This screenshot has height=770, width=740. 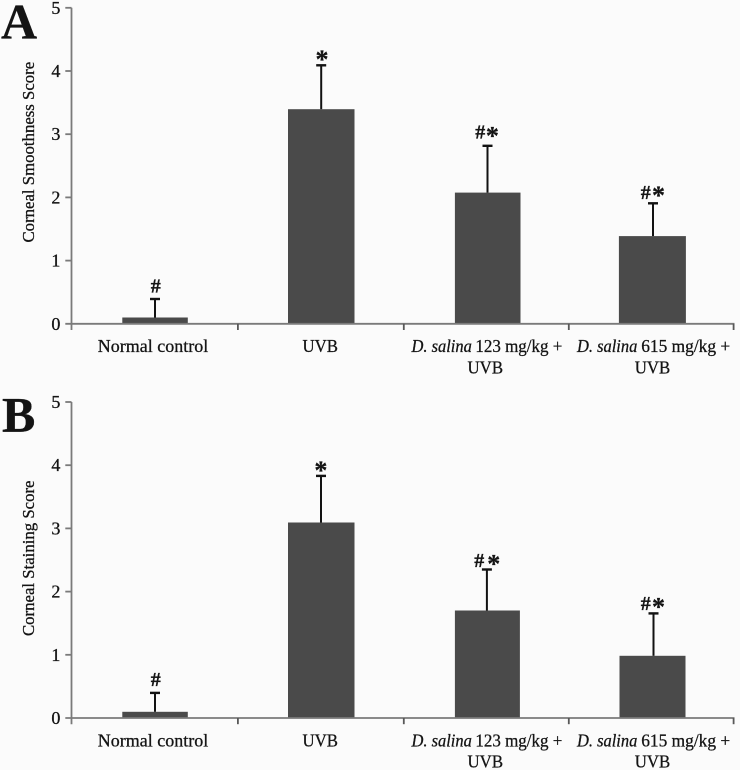 I want to click on svg-text: Corneal Staining Score, so click(x=28, y=559).